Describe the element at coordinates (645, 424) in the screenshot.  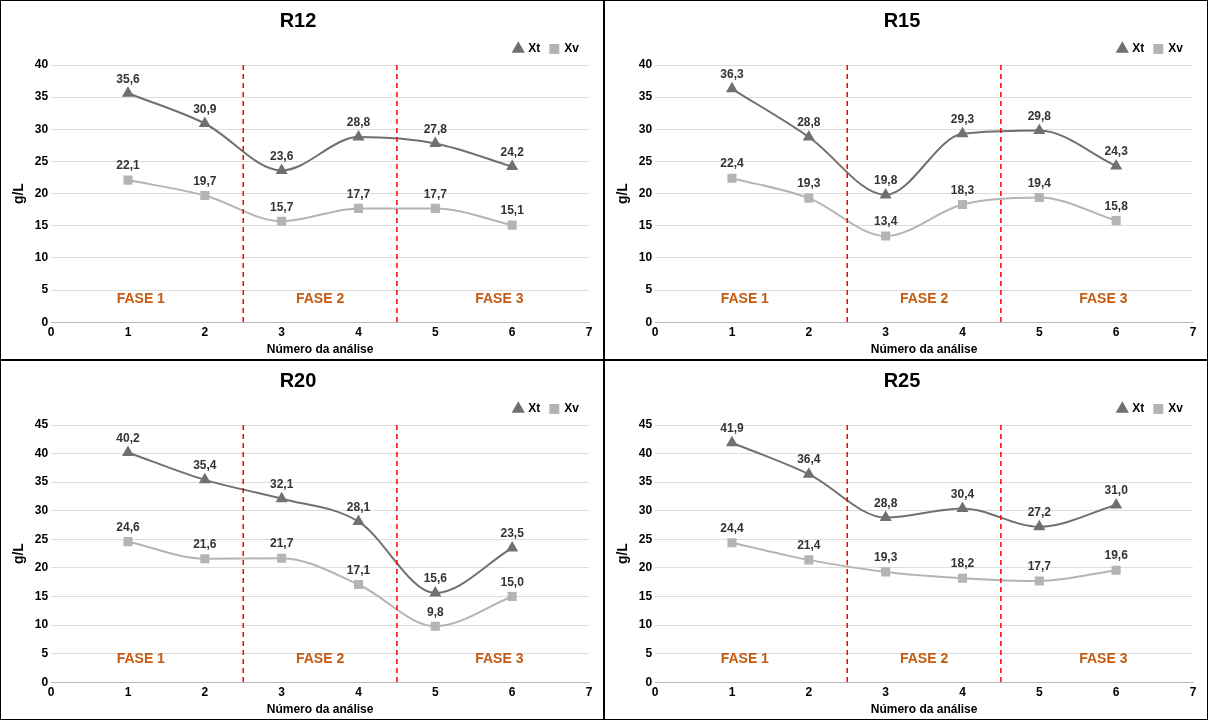
I see `y-tick-label: 45` at that location.